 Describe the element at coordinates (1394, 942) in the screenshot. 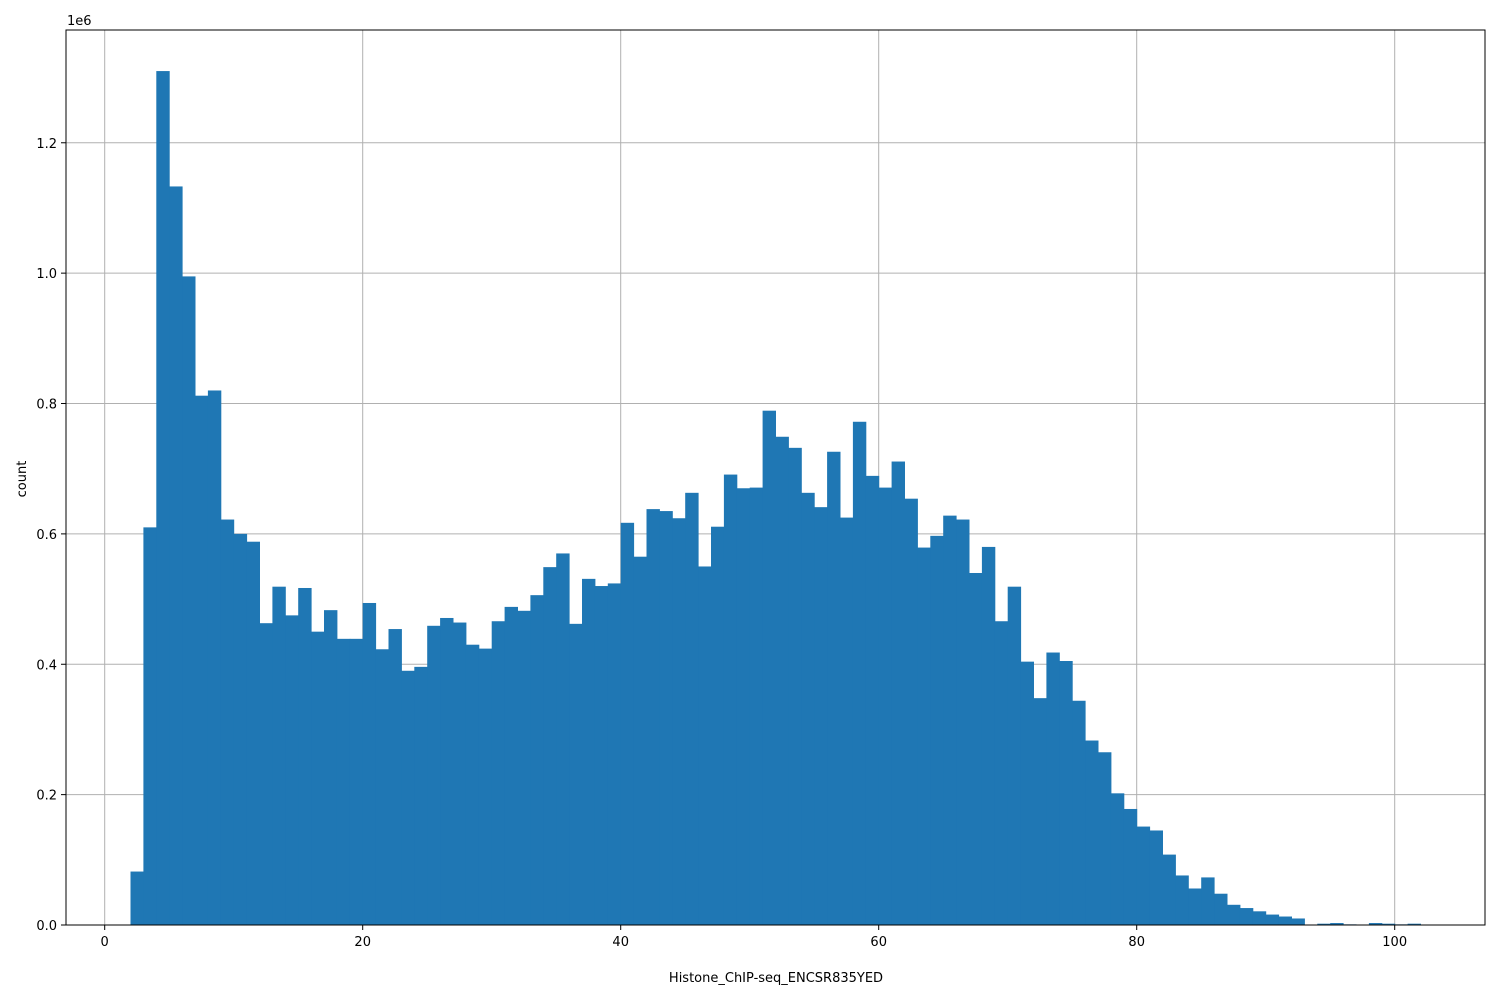

I see `x-tick-label: 100` at that location.